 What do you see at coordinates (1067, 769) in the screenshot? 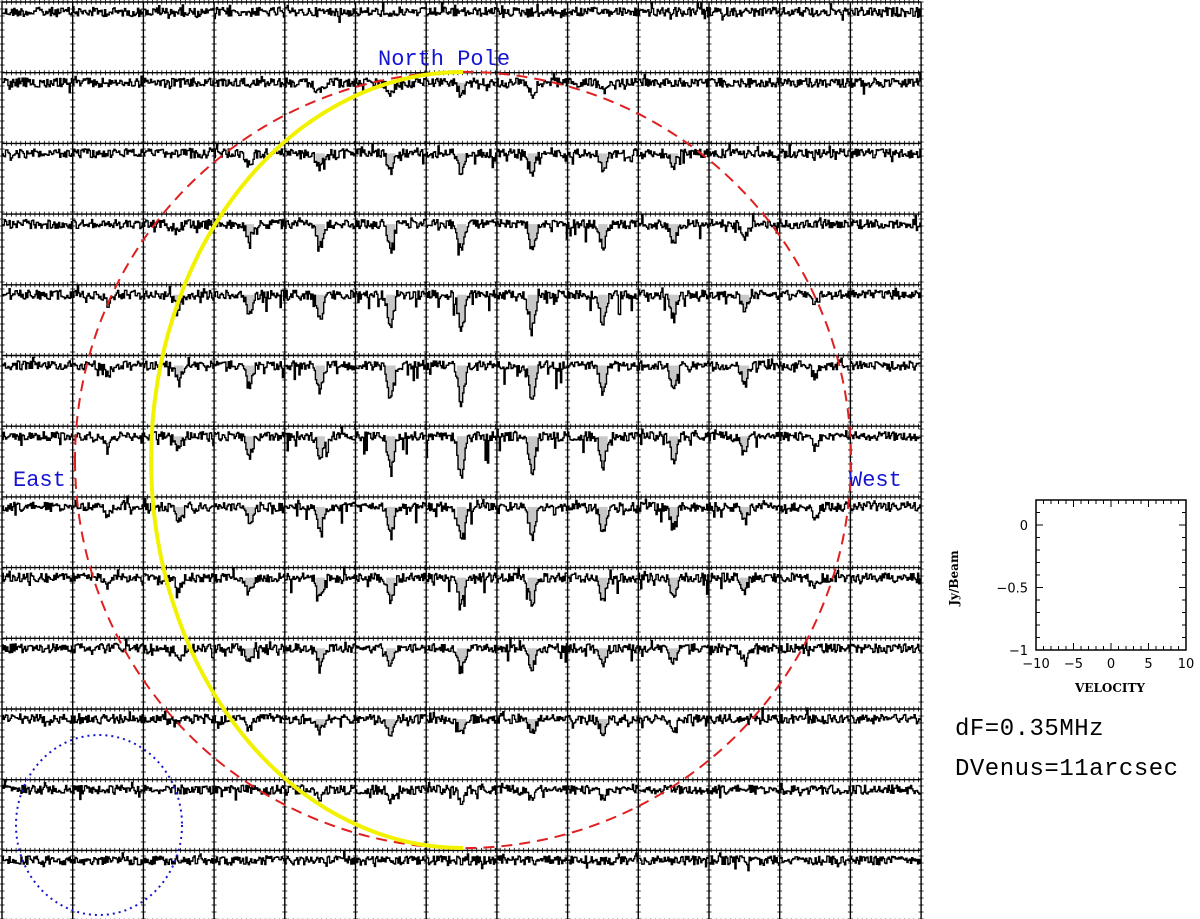
I see `venus-diameter-label: DVenus=11arcsec` at bounding box center [1067, 769].